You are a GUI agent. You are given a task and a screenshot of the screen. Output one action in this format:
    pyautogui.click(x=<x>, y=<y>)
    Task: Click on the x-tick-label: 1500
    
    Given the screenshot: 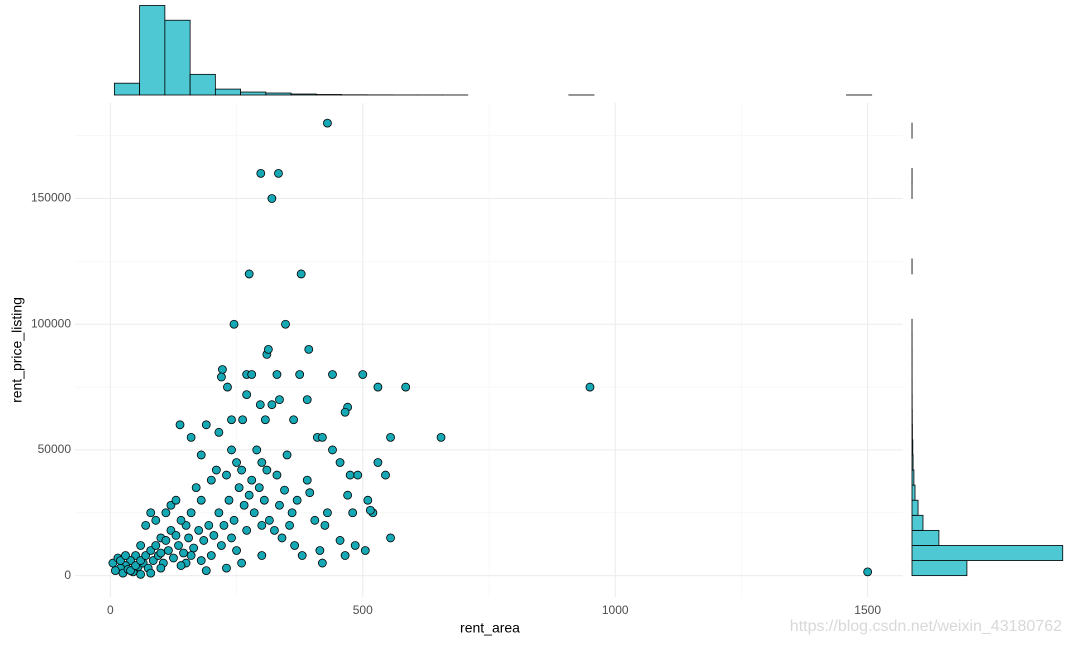 What is the action you would take?
    pyautogui.click(x=867, y=610)
    